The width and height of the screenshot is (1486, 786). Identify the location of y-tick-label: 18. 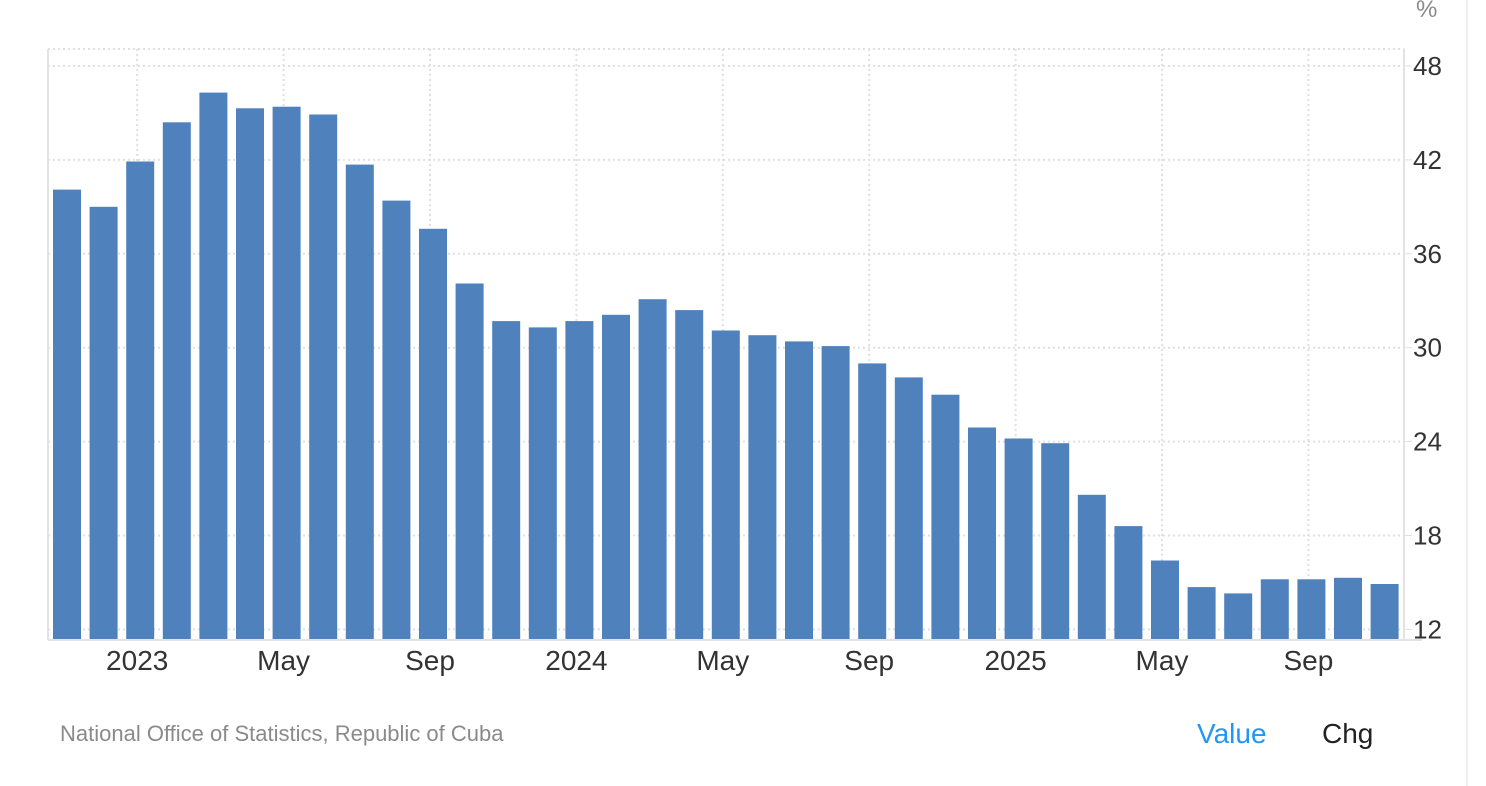
(1427, 536).